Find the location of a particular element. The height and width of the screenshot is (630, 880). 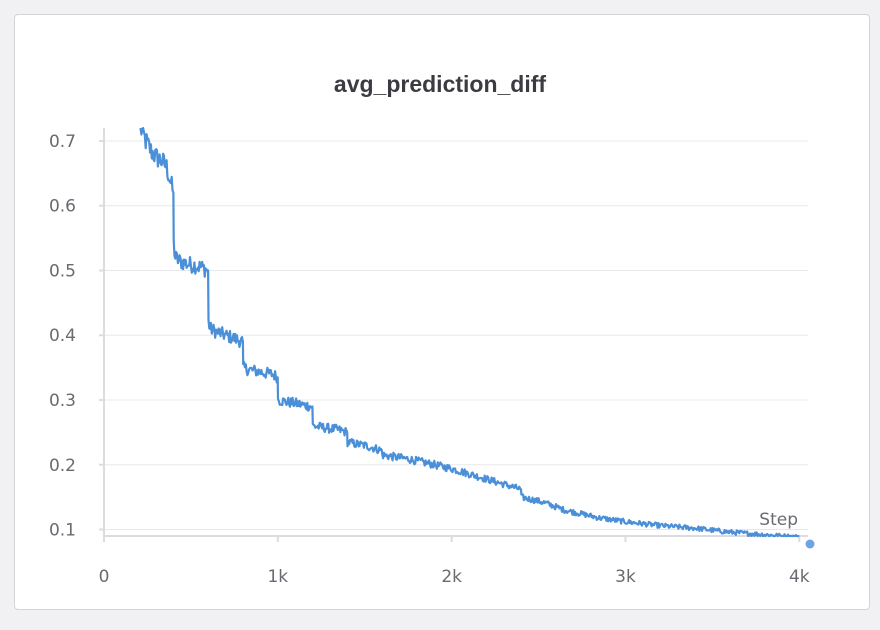

x-axis-label: Step is located at coordinates (778, 520).